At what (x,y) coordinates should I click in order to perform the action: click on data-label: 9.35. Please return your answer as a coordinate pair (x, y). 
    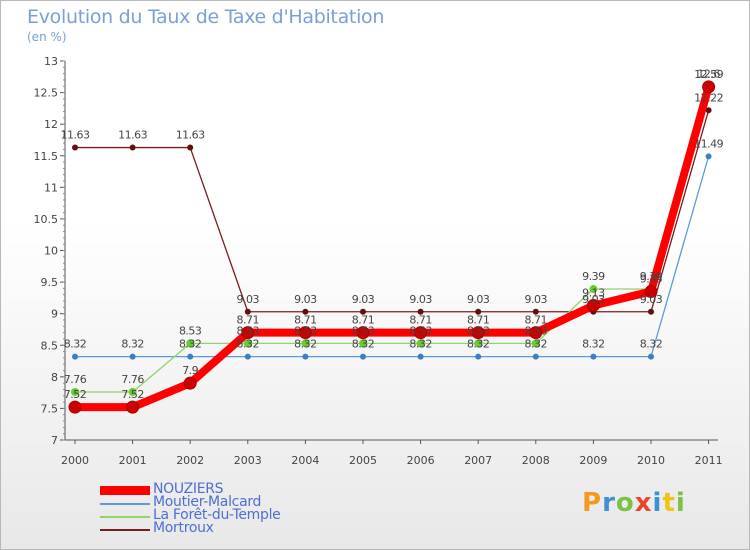
    Looking at the image, I should click on (651, 279).